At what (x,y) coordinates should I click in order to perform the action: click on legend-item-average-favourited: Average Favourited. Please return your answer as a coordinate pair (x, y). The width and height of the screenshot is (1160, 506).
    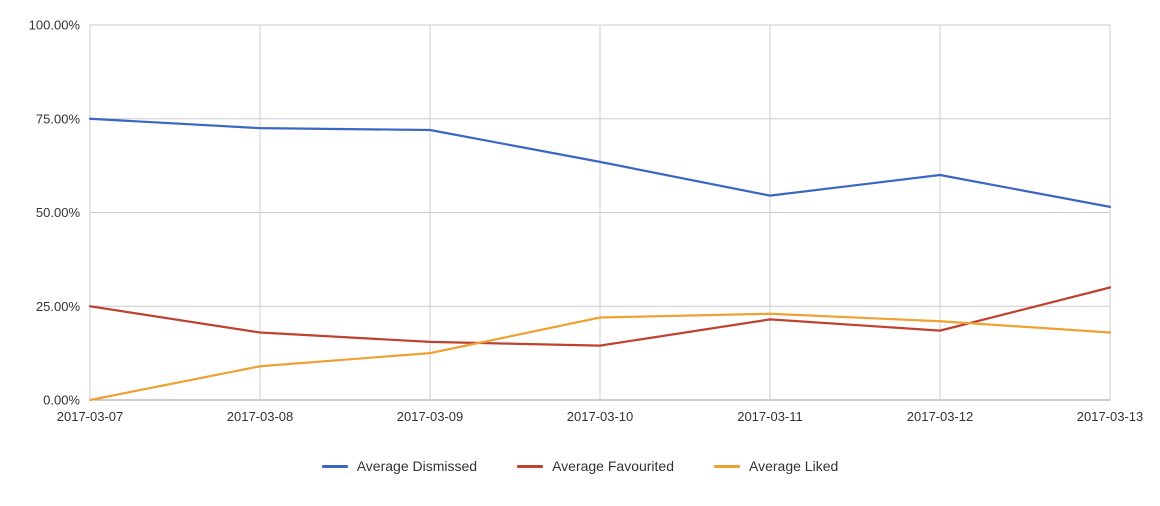
    Looking at the image, I should click on (595, 466).